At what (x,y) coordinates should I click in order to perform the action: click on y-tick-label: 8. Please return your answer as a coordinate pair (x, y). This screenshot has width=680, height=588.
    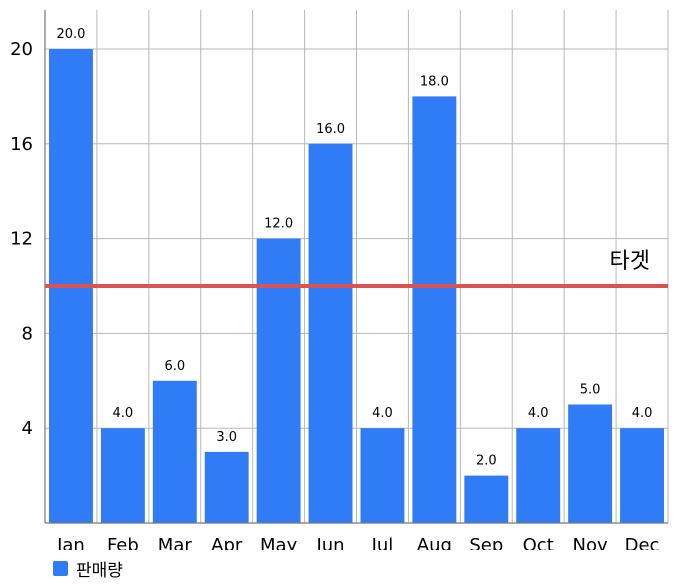
    Looking at the image, I should click on (27, 333).